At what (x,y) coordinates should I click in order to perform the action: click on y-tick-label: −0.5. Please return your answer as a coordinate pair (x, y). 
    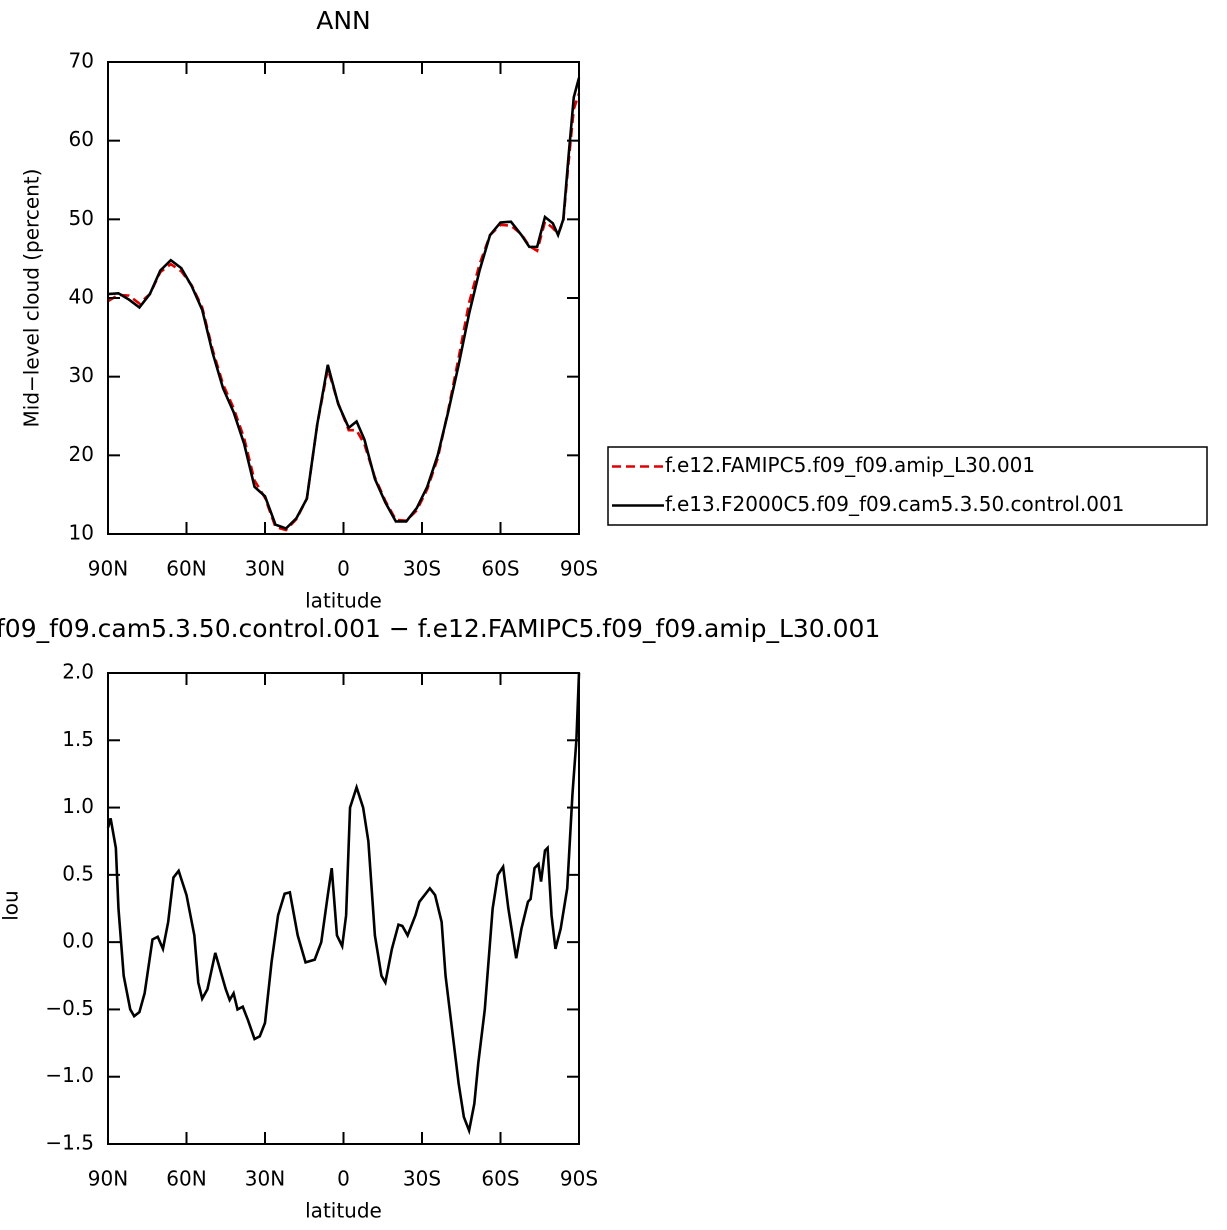
    Looking at the image, I should click on (69, 1008).